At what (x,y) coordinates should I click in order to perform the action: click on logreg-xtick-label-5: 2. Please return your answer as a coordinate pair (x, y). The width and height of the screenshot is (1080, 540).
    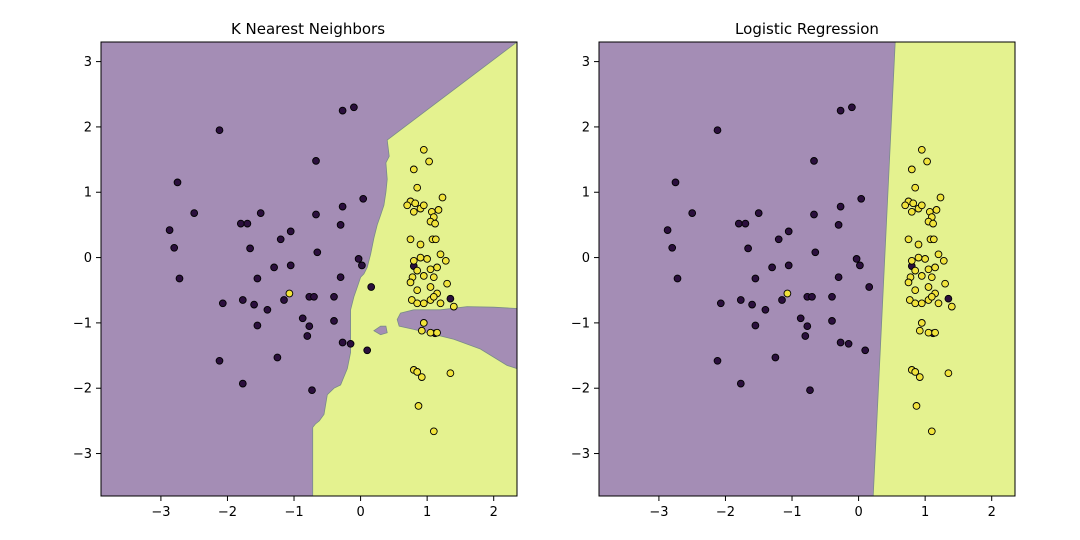
    Looking at the image, I should click on (992, 512).